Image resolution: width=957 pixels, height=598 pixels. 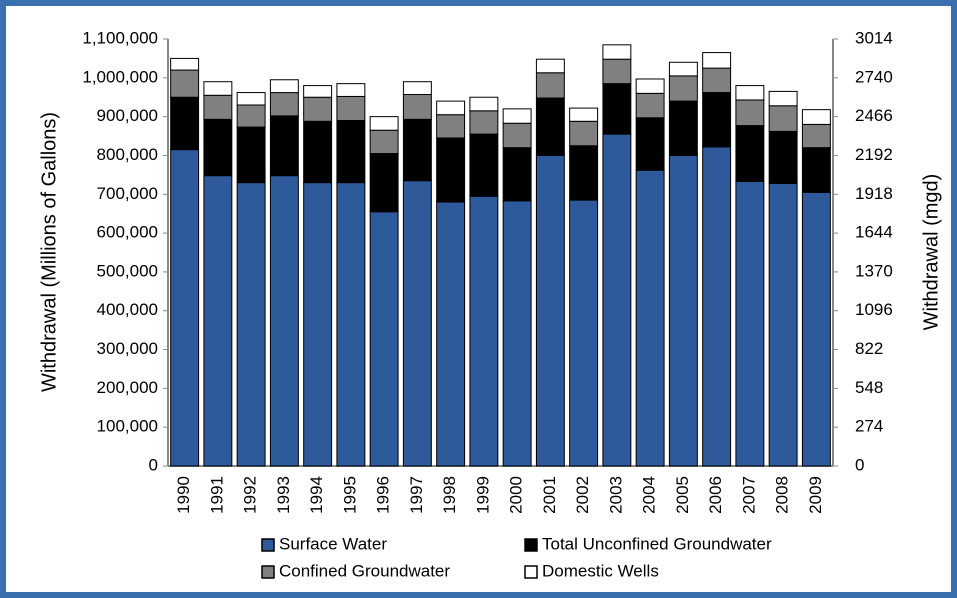 I want to click on y2-tick-label: 2192, so click(x=874, y=154).